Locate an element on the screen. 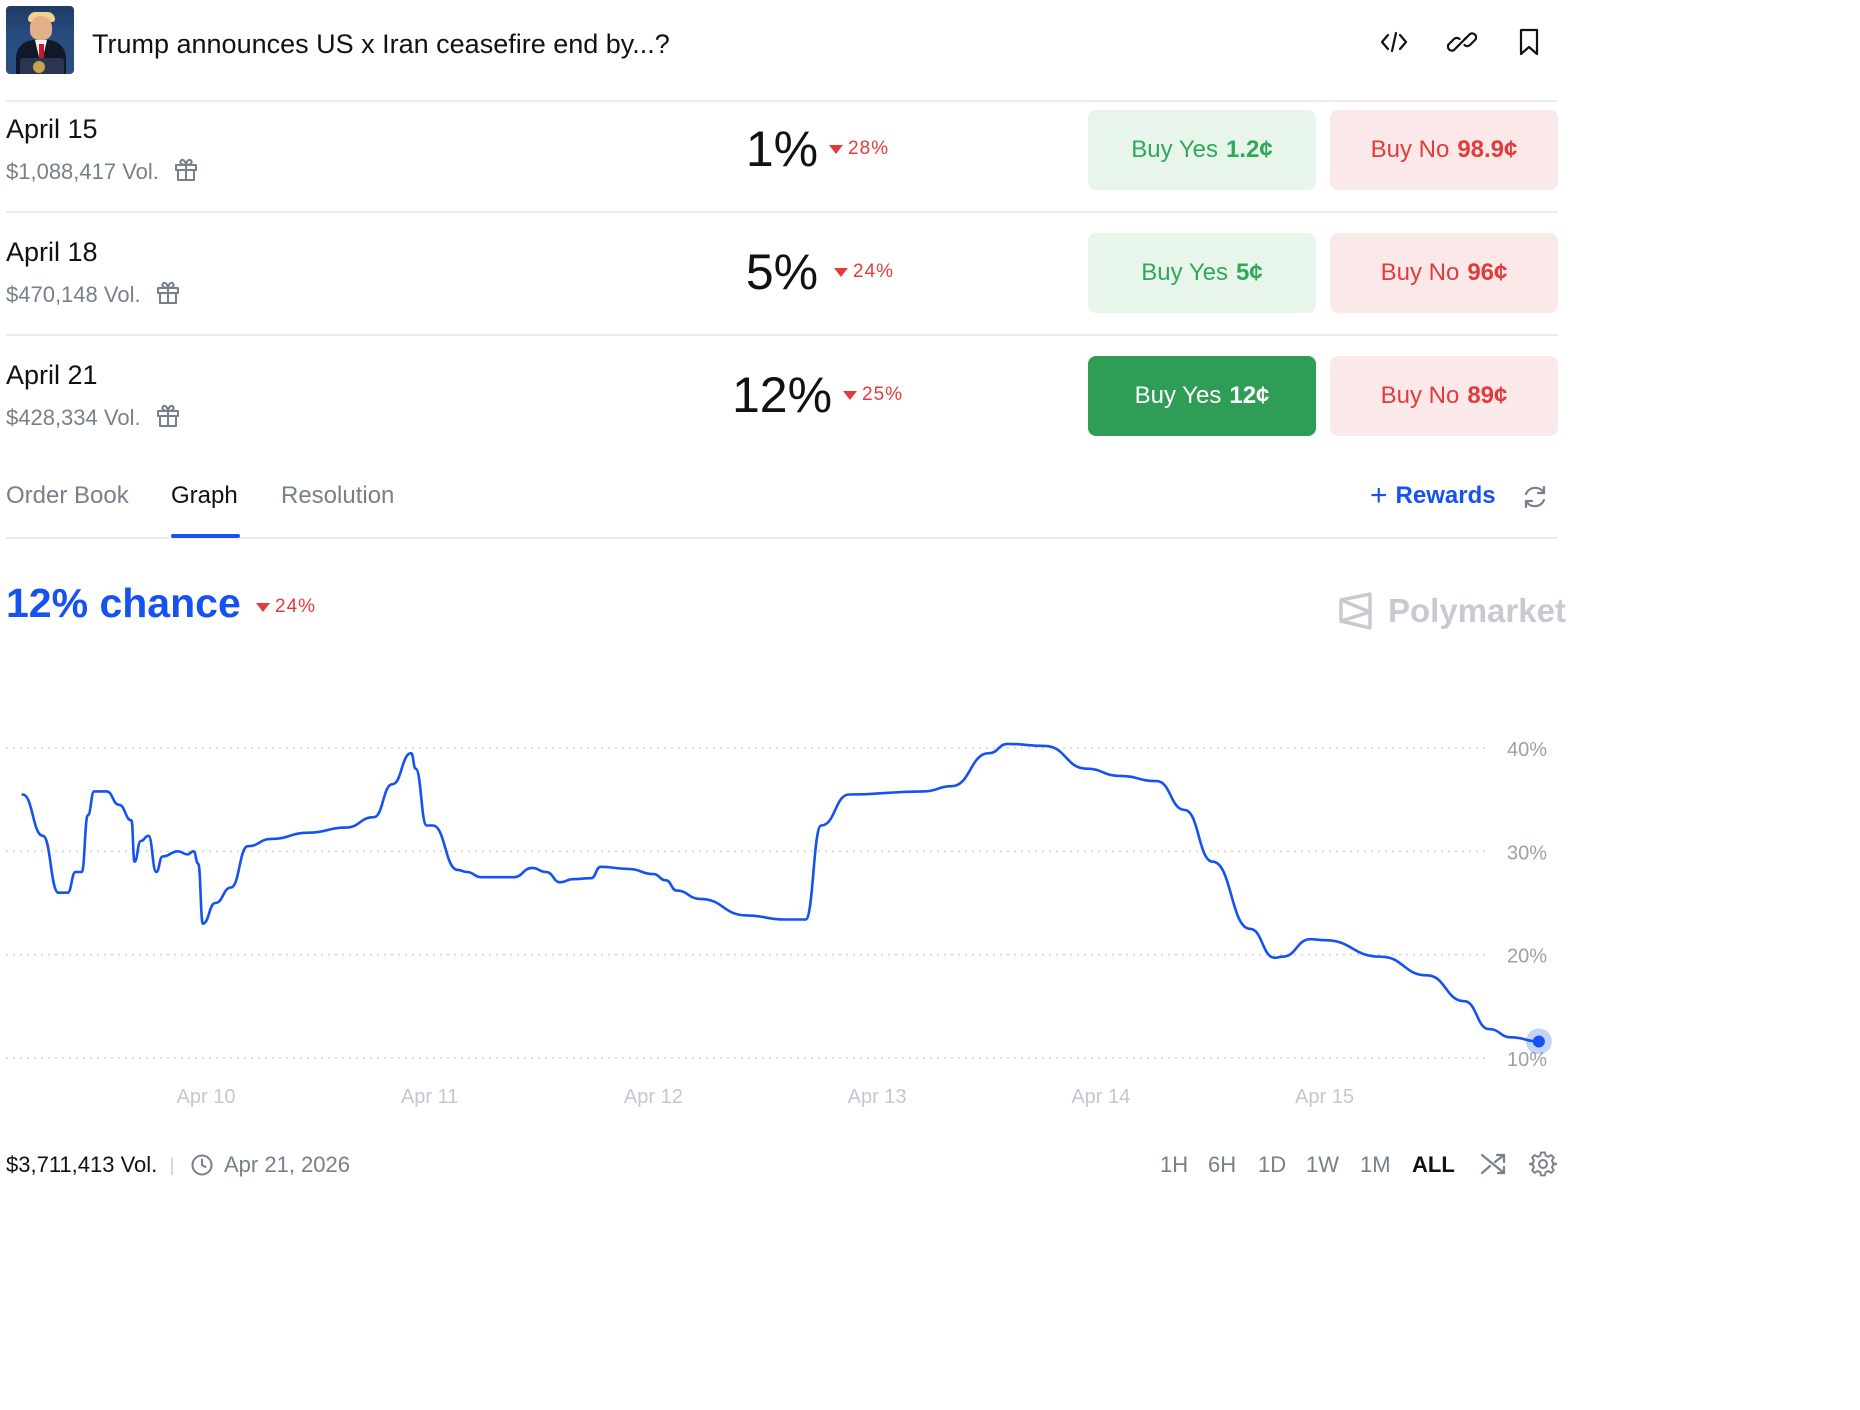  row-date: April 18 is located at coordinates (52, 252).